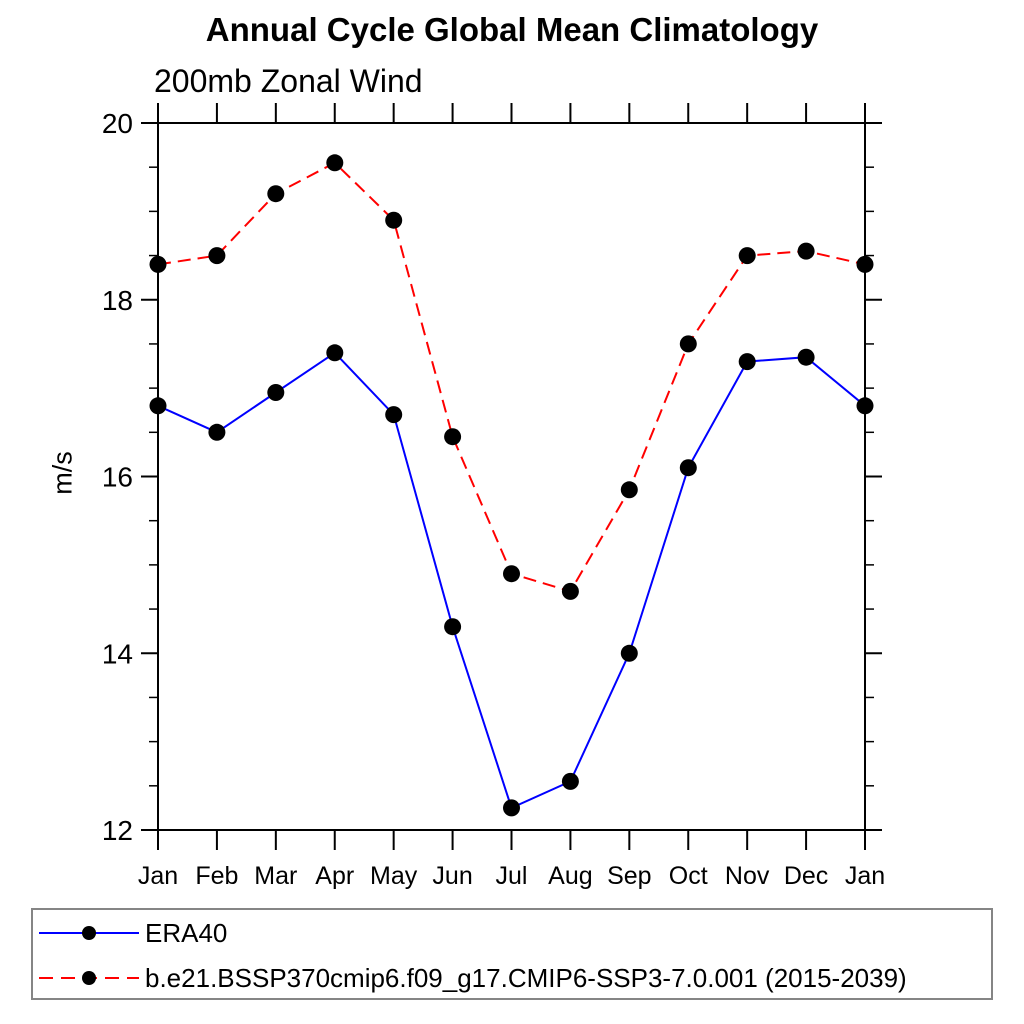 The image size is (1024, 1024). Describe the element at coordinates (688, 876) in the screenshot. I see `x-tick-label: Oct` at that location.